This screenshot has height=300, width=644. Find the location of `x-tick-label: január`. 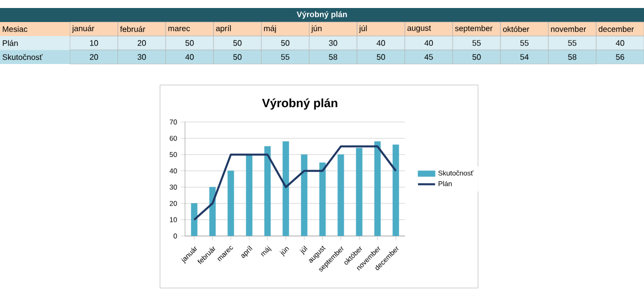

x-tick-label: január is located at coordinates (83, 29).